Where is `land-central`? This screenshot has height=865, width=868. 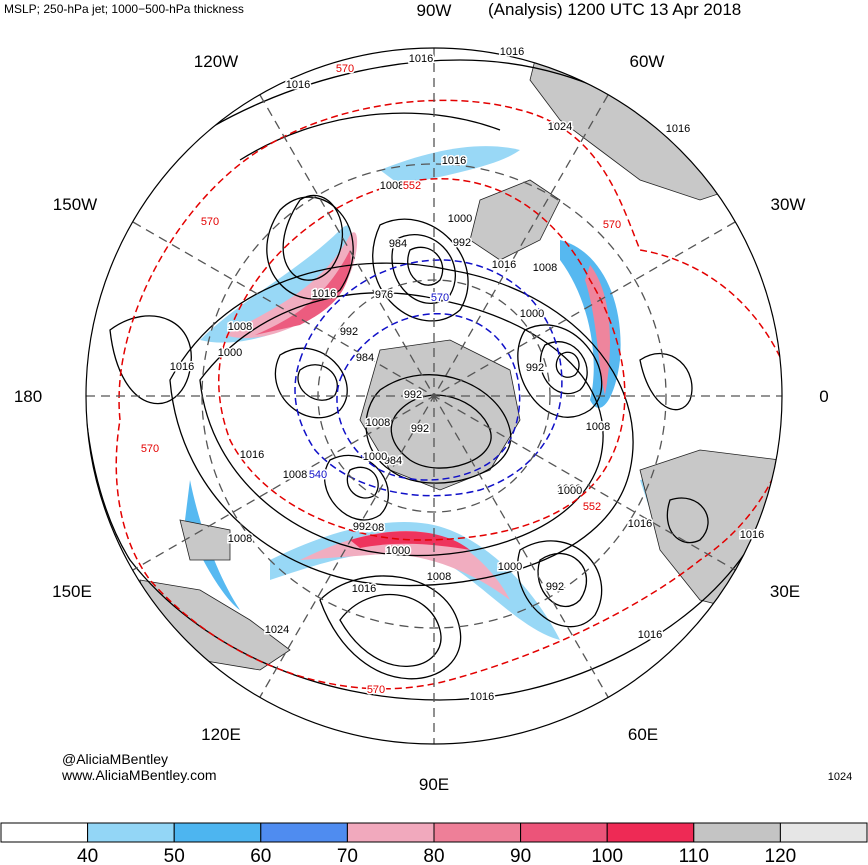 land-central is located at coordinates (440, 415).